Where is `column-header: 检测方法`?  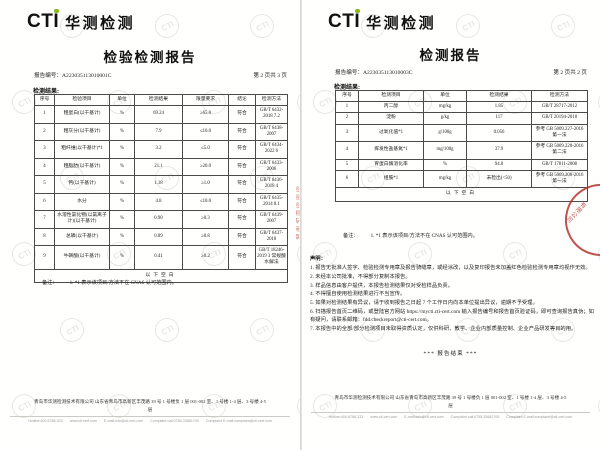 column-header: 检测方法 is located at coordinates (271, 100).